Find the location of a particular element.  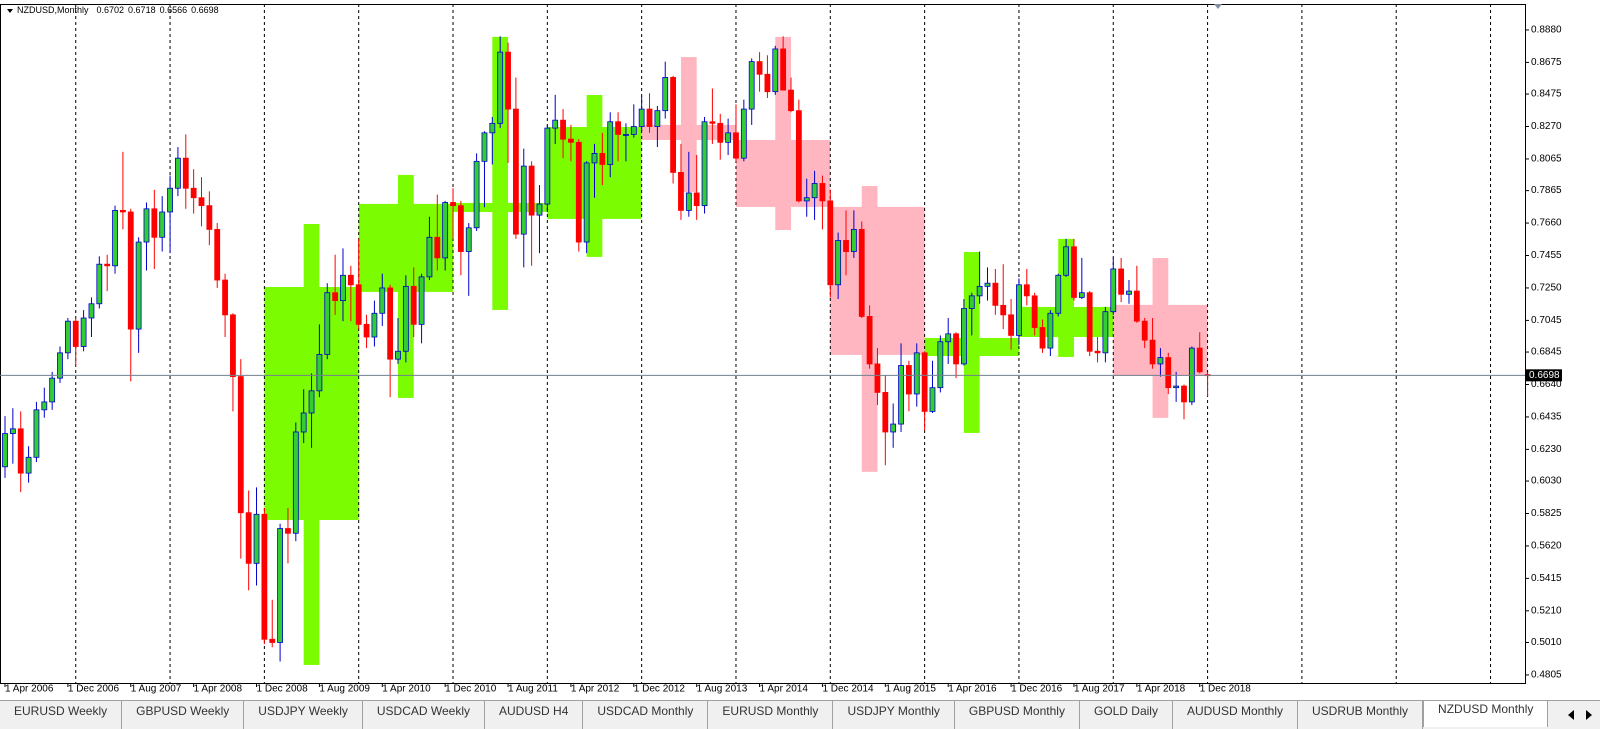

tab-scroll is located at coordinates (1580, 715).